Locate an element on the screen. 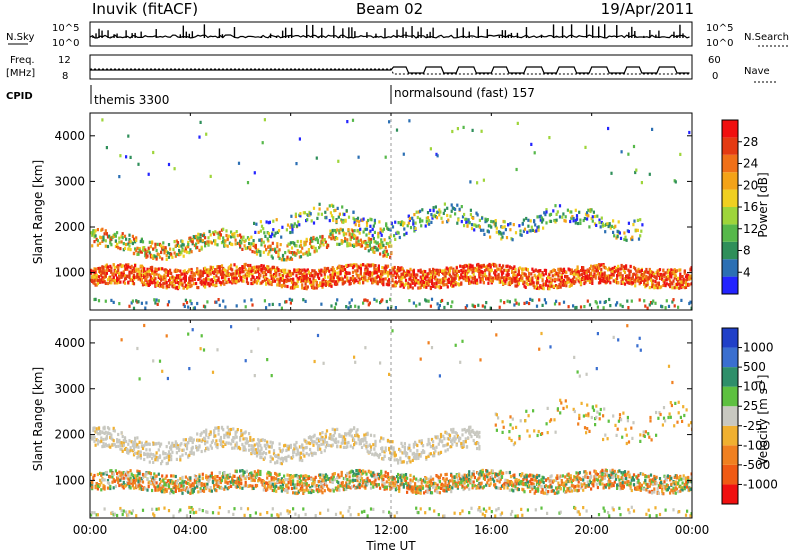  freq-panel: Freq. [MHz] 12 8 60 0 Nave is located at coordinates (392, 68).